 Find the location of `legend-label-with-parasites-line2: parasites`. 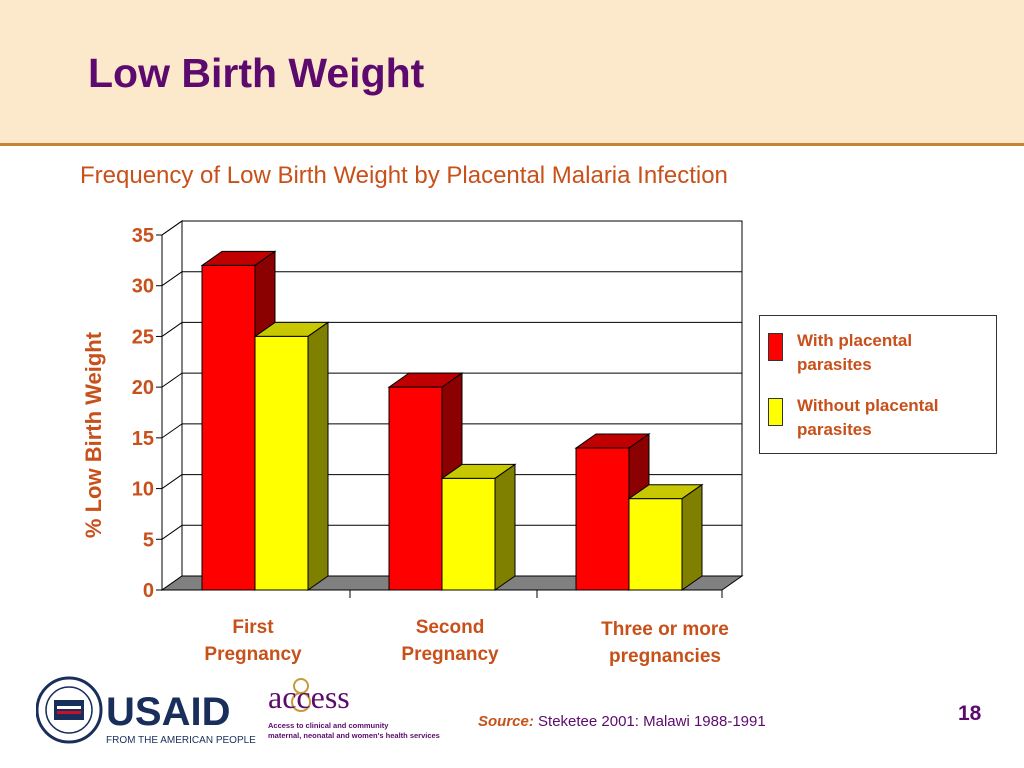

legend-label-with-parasites-line2: parasites is located at coordinates (834, 364).